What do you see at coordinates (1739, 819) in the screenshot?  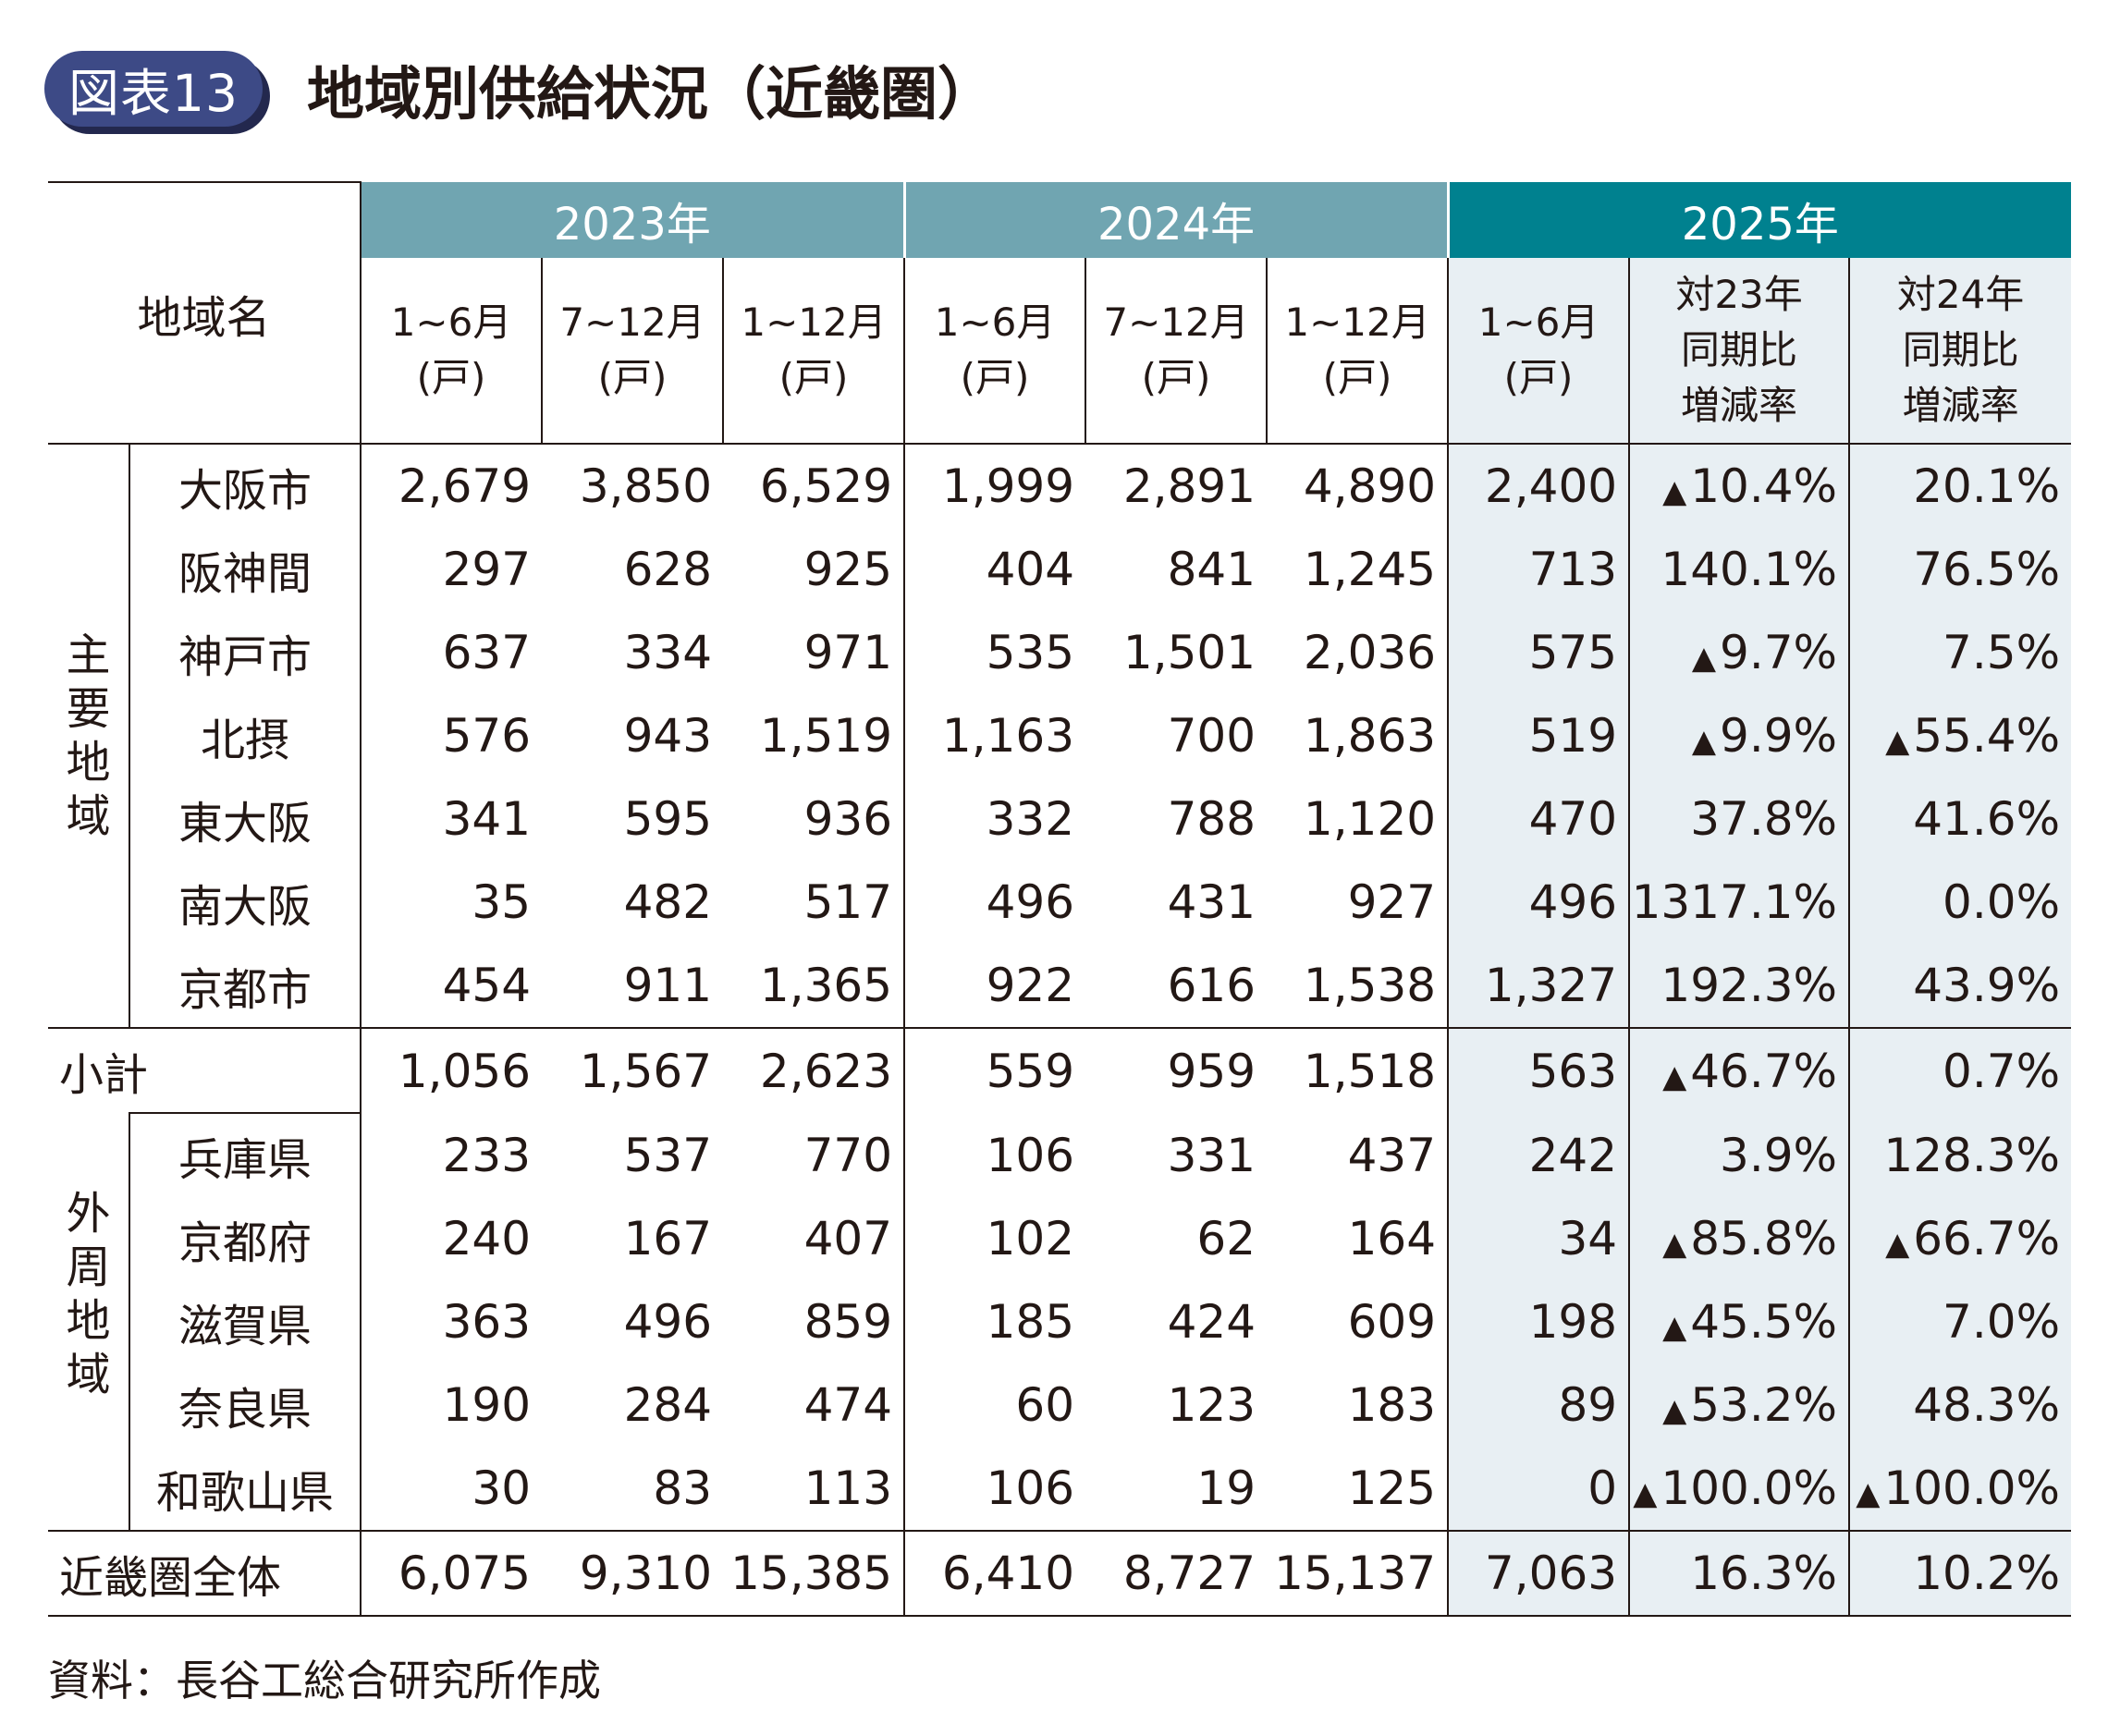 I see `change-vs-2023-cell: 37.8%` at bounding box center [1739, 819].